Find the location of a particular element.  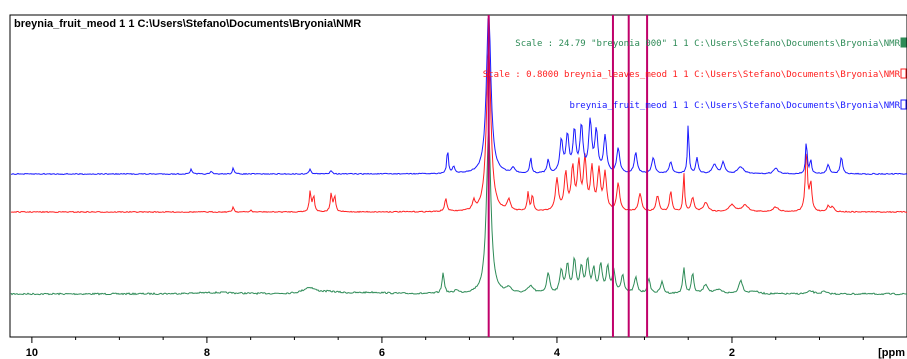

x-tick-label: 10 is located at coordinates (32, 353).